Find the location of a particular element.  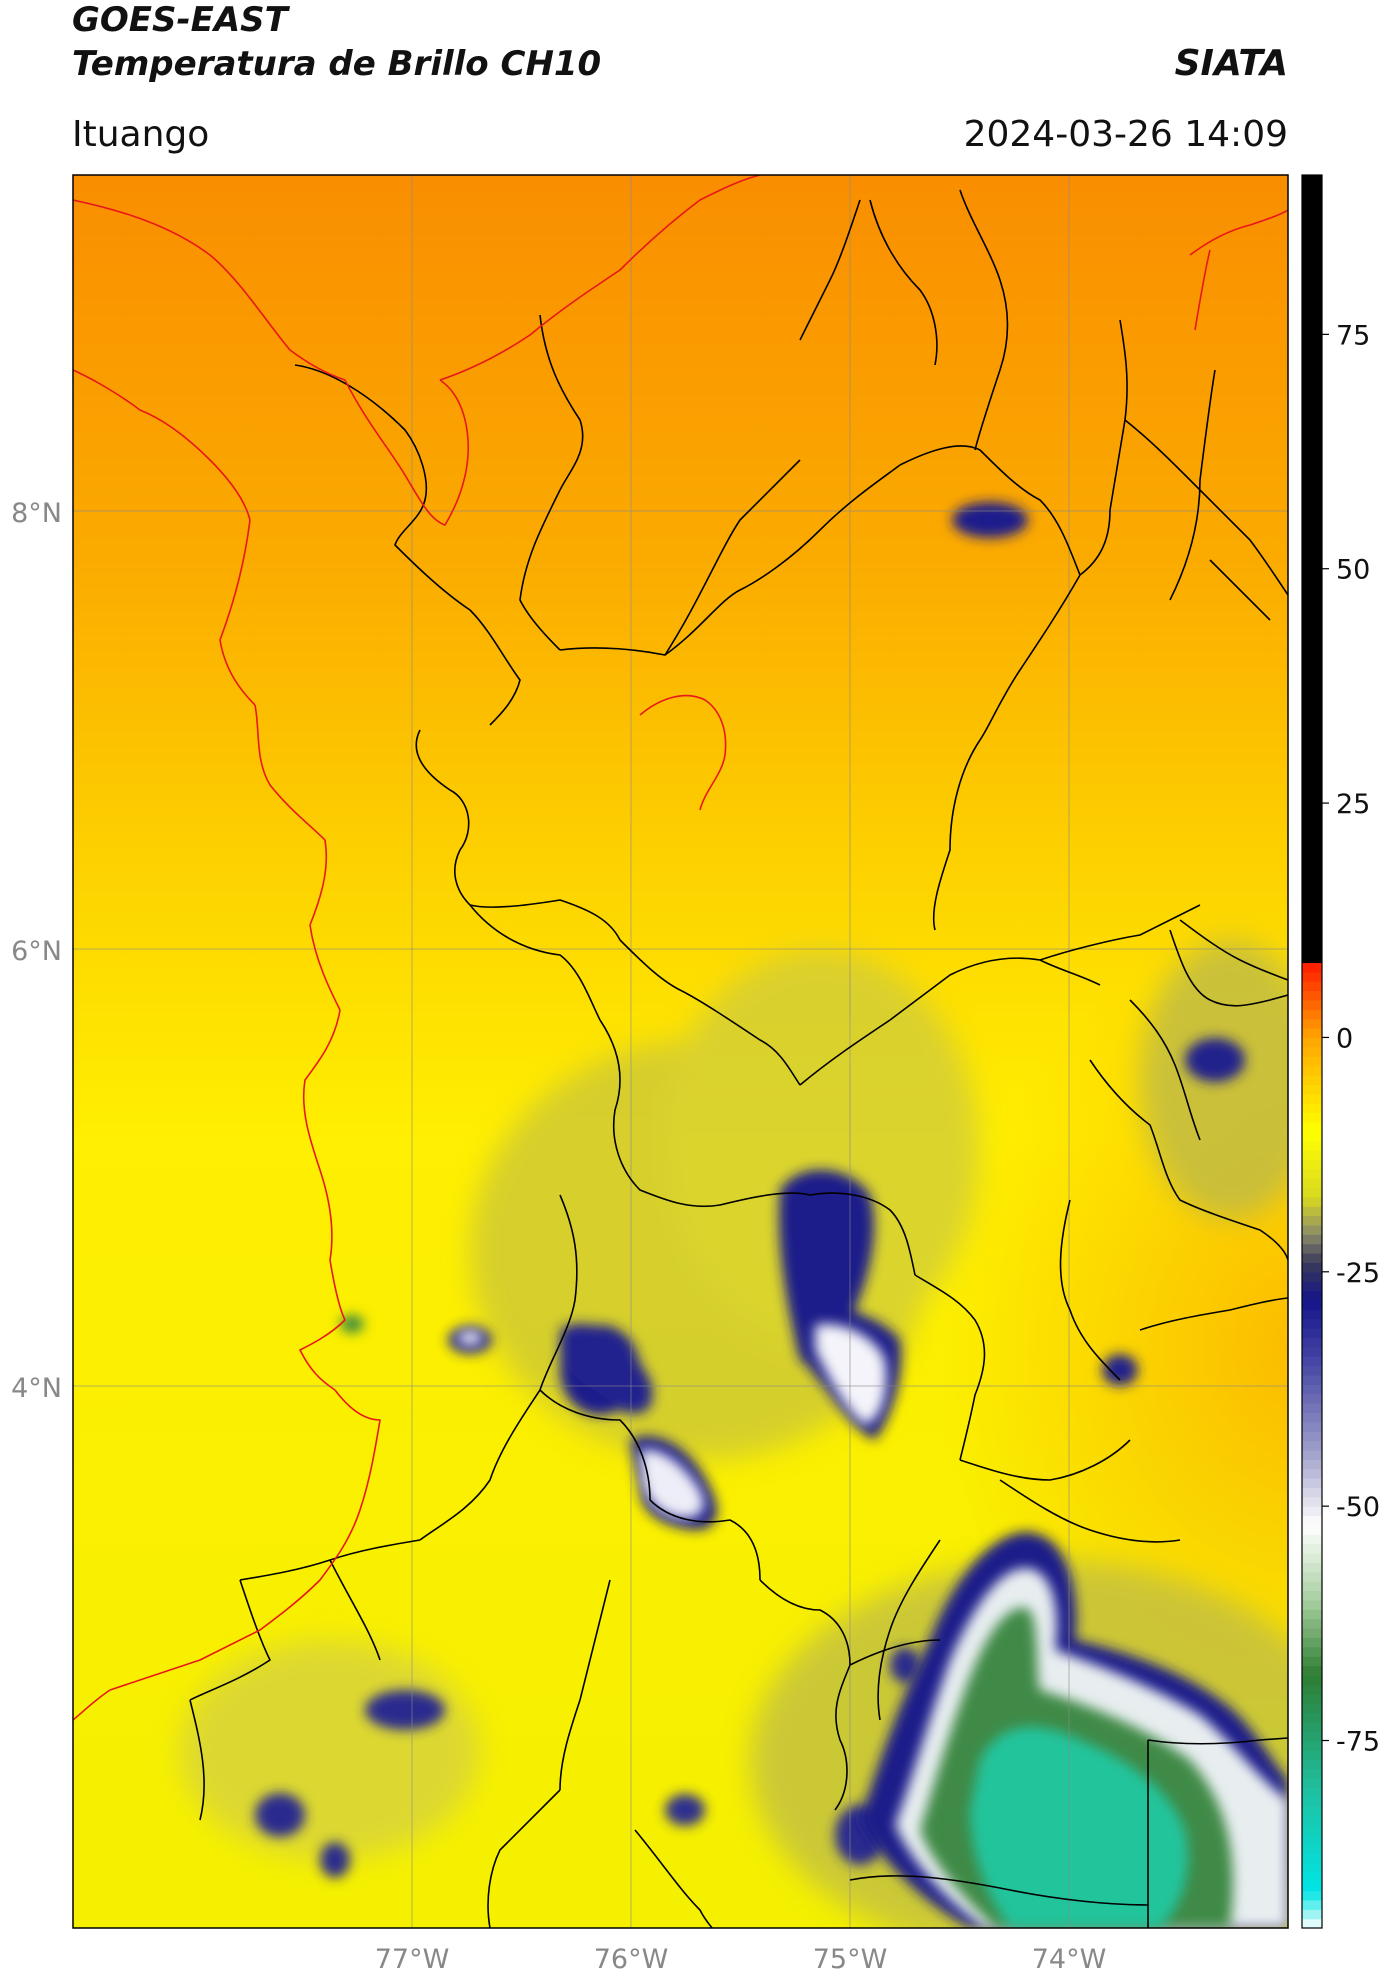

location-label: Ituango is located at coordinates (141, 134).